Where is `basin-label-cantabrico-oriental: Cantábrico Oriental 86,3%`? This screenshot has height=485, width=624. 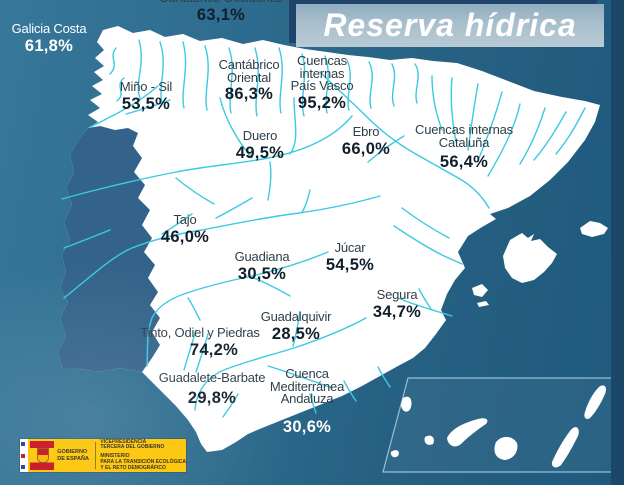
basin-label-cantabrico-oriental: Cantábrico Oriental 86,3% is located at coordinates (249, 80).